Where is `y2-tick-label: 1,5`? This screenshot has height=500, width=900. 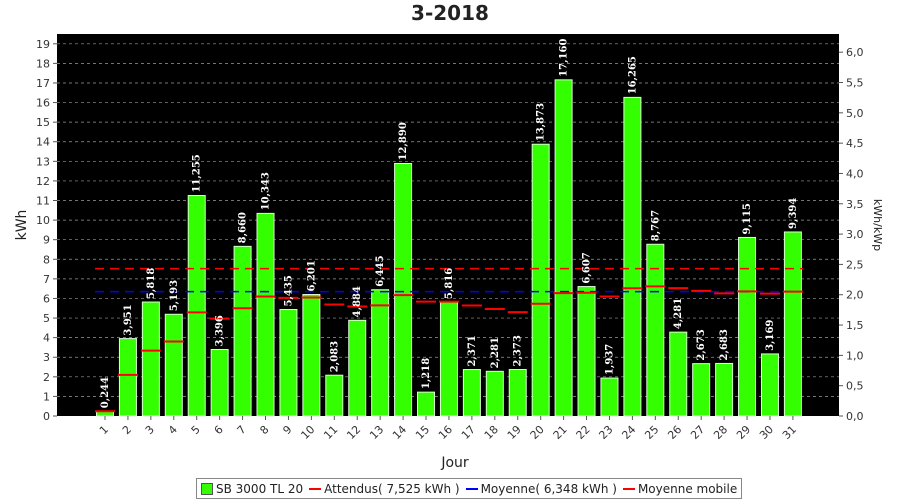
y2-tick-label: 1,5 is located at coordinates (855, 325).